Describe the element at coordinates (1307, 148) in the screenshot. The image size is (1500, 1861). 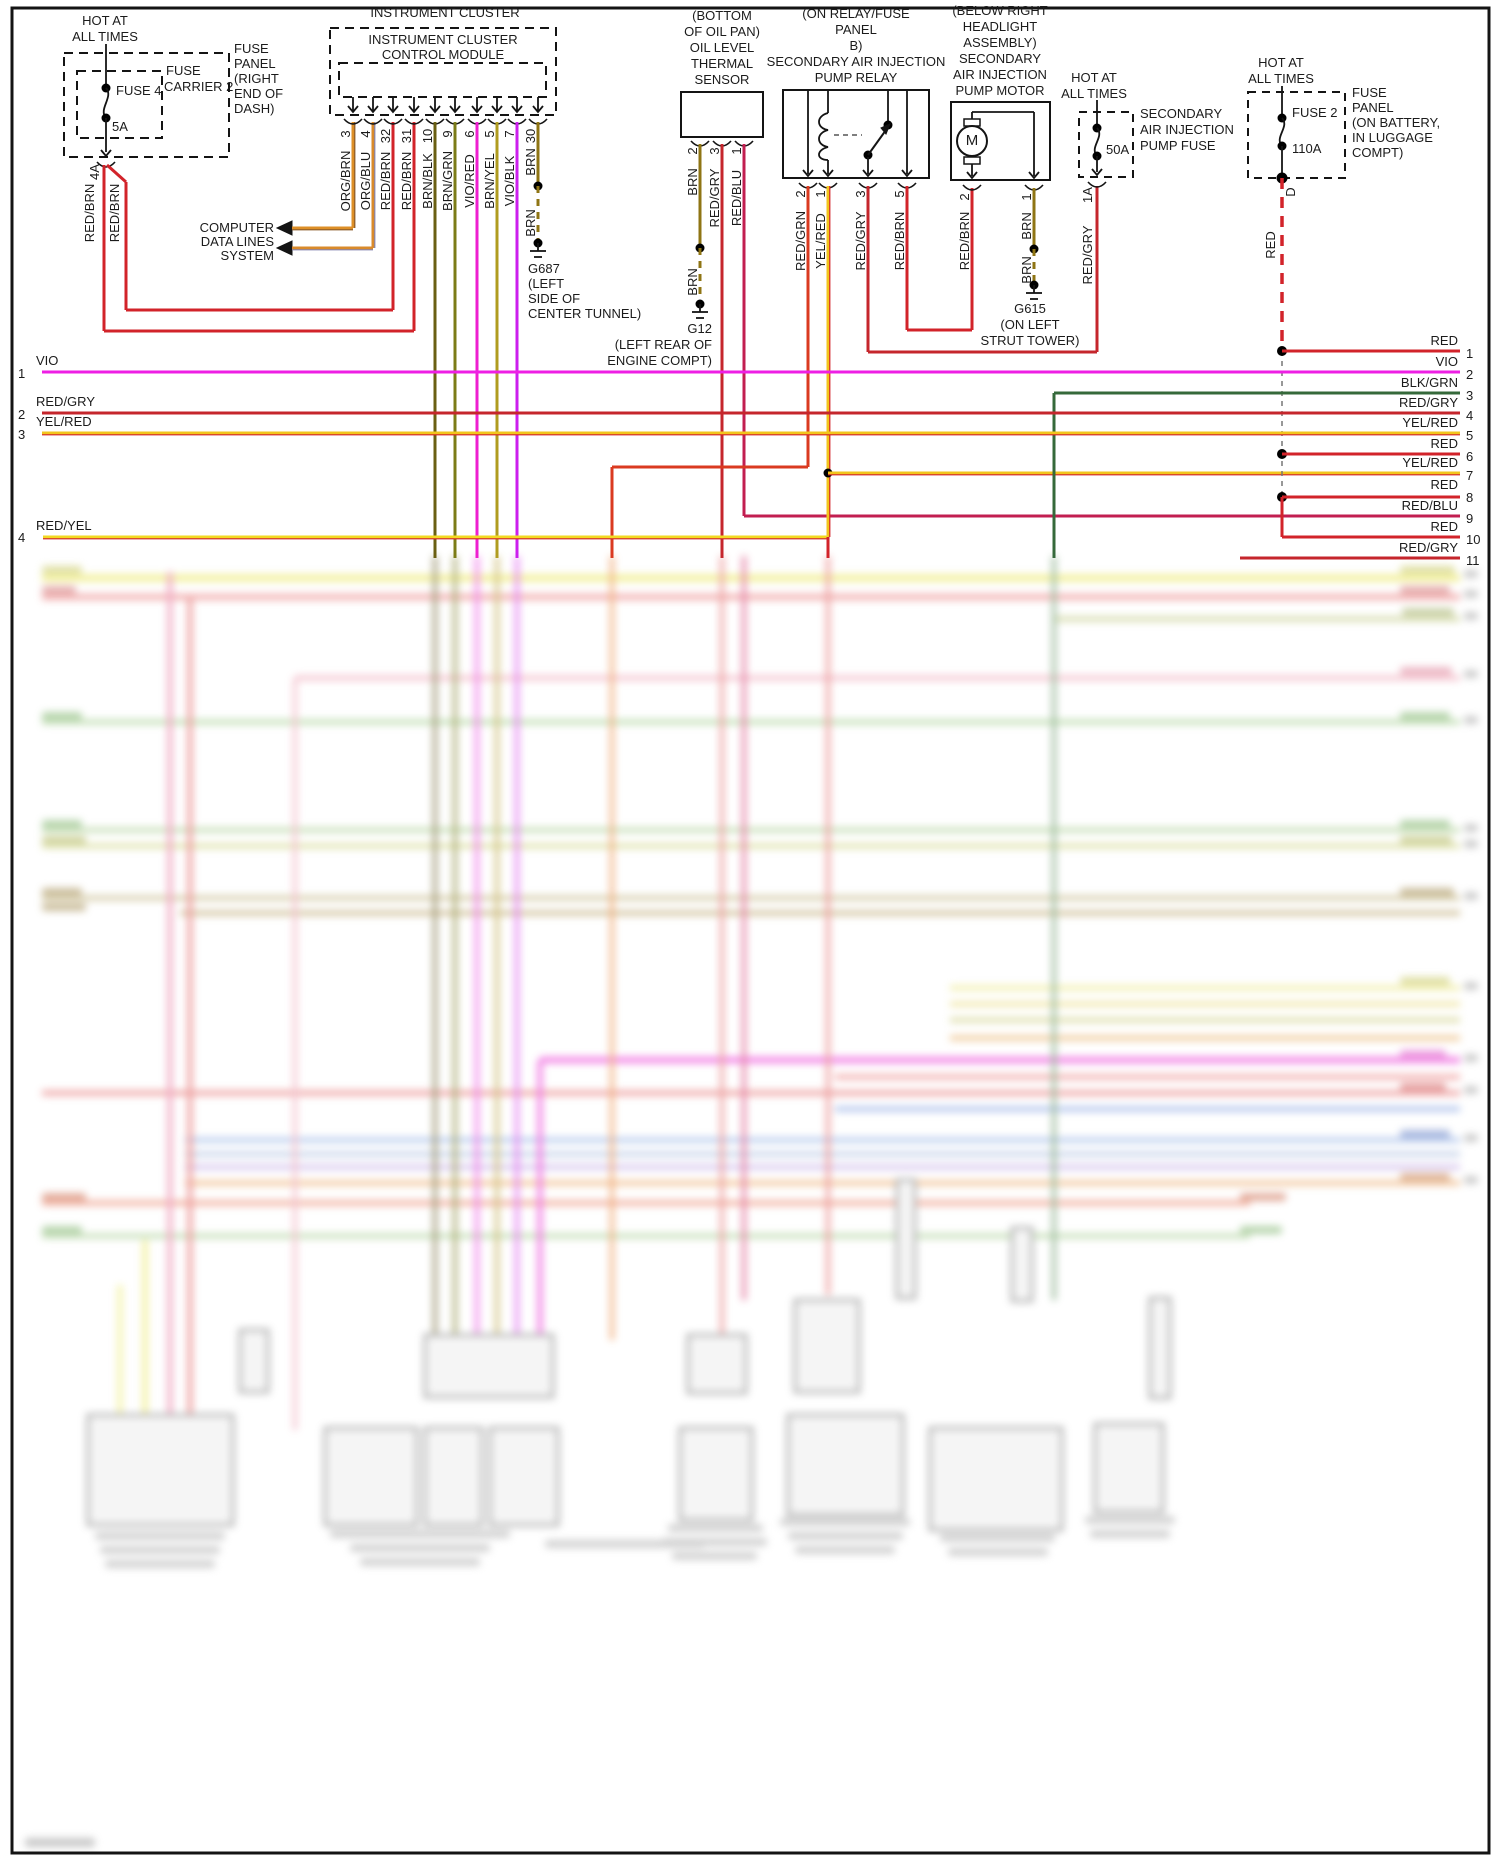
I see `label-110a: 110A` at that location.